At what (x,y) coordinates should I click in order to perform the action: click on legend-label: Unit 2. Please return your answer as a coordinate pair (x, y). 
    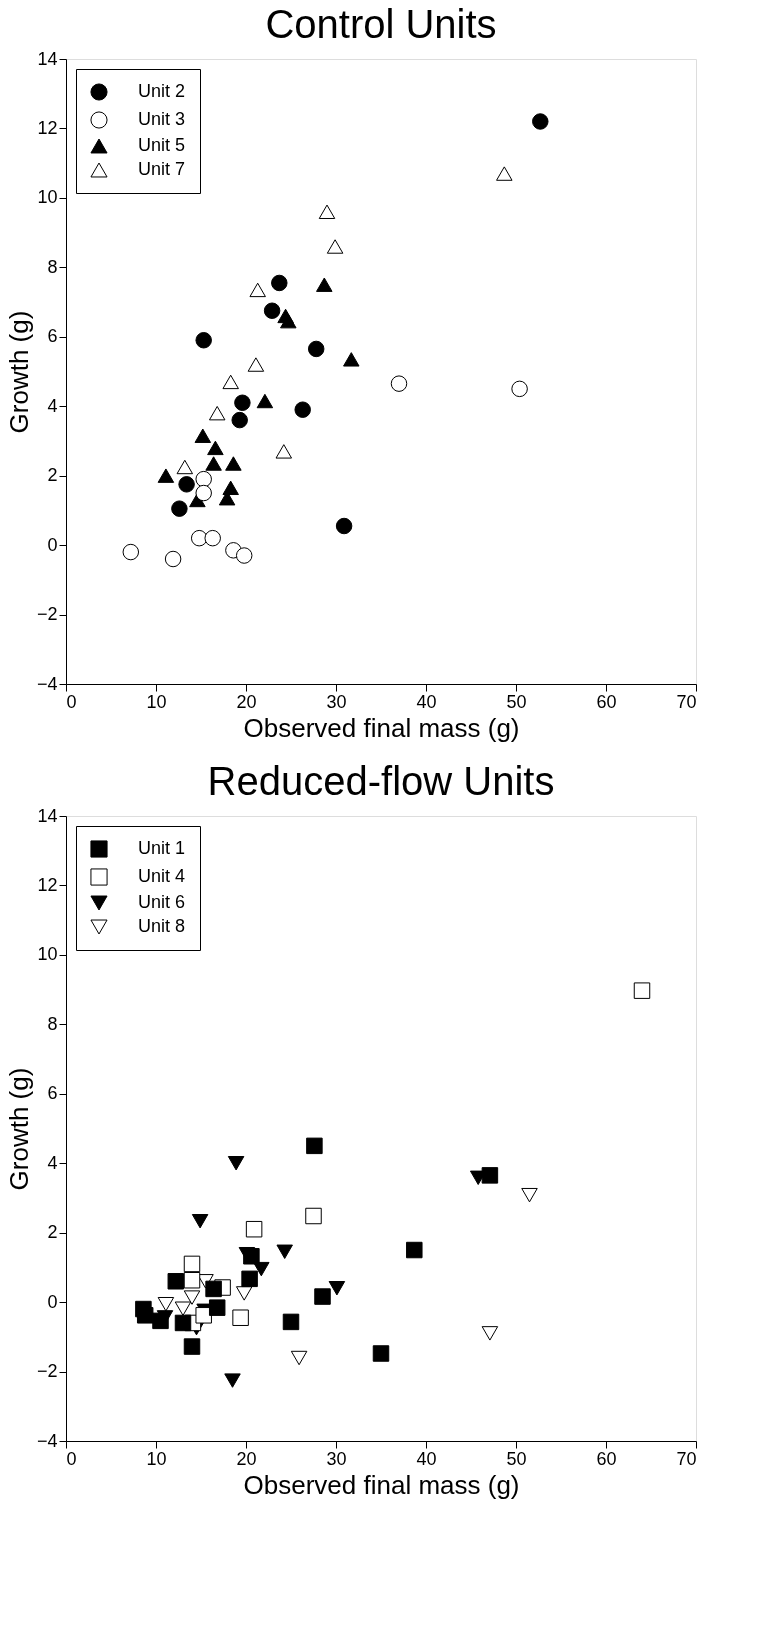
    Looking at the image, I should click on (162, 91).